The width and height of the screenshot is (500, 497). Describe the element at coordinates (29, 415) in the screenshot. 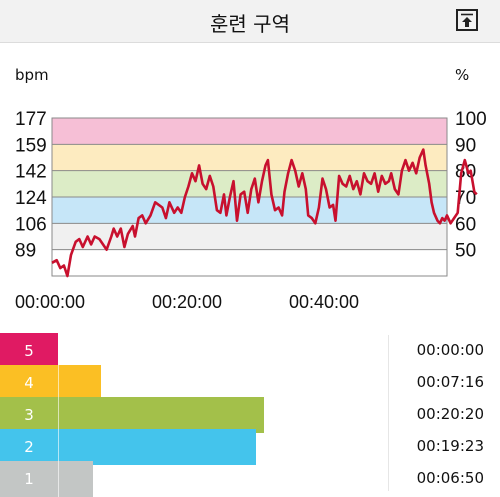

I see `zone-number: 3` at that location.